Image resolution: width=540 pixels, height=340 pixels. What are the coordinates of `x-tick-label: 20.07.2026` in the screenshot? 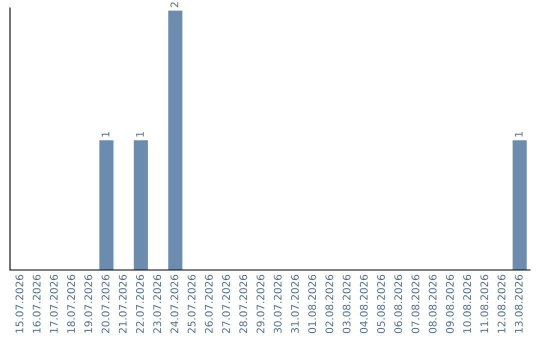 It's located at (106, 304).